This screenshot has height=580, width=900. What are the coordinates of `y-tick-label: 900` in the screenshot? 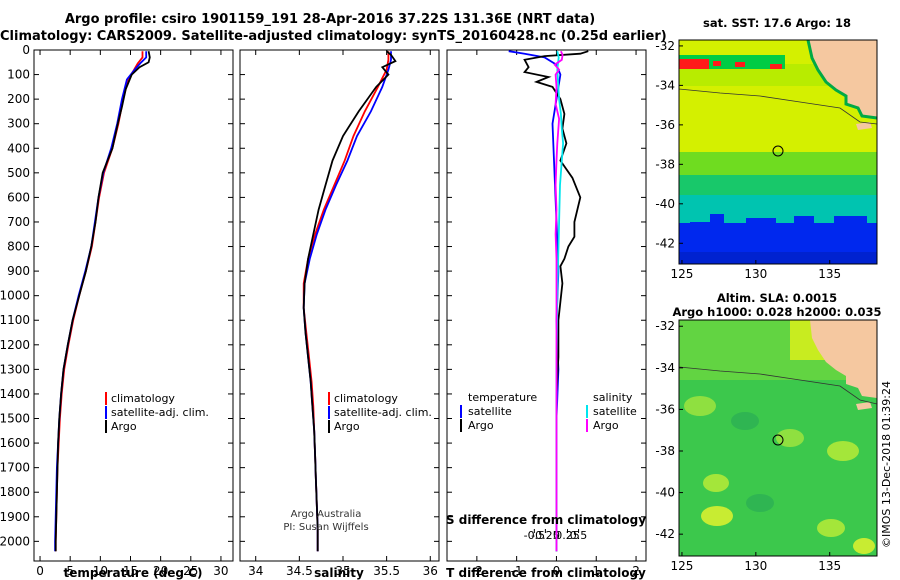 It's located at (18, 271).